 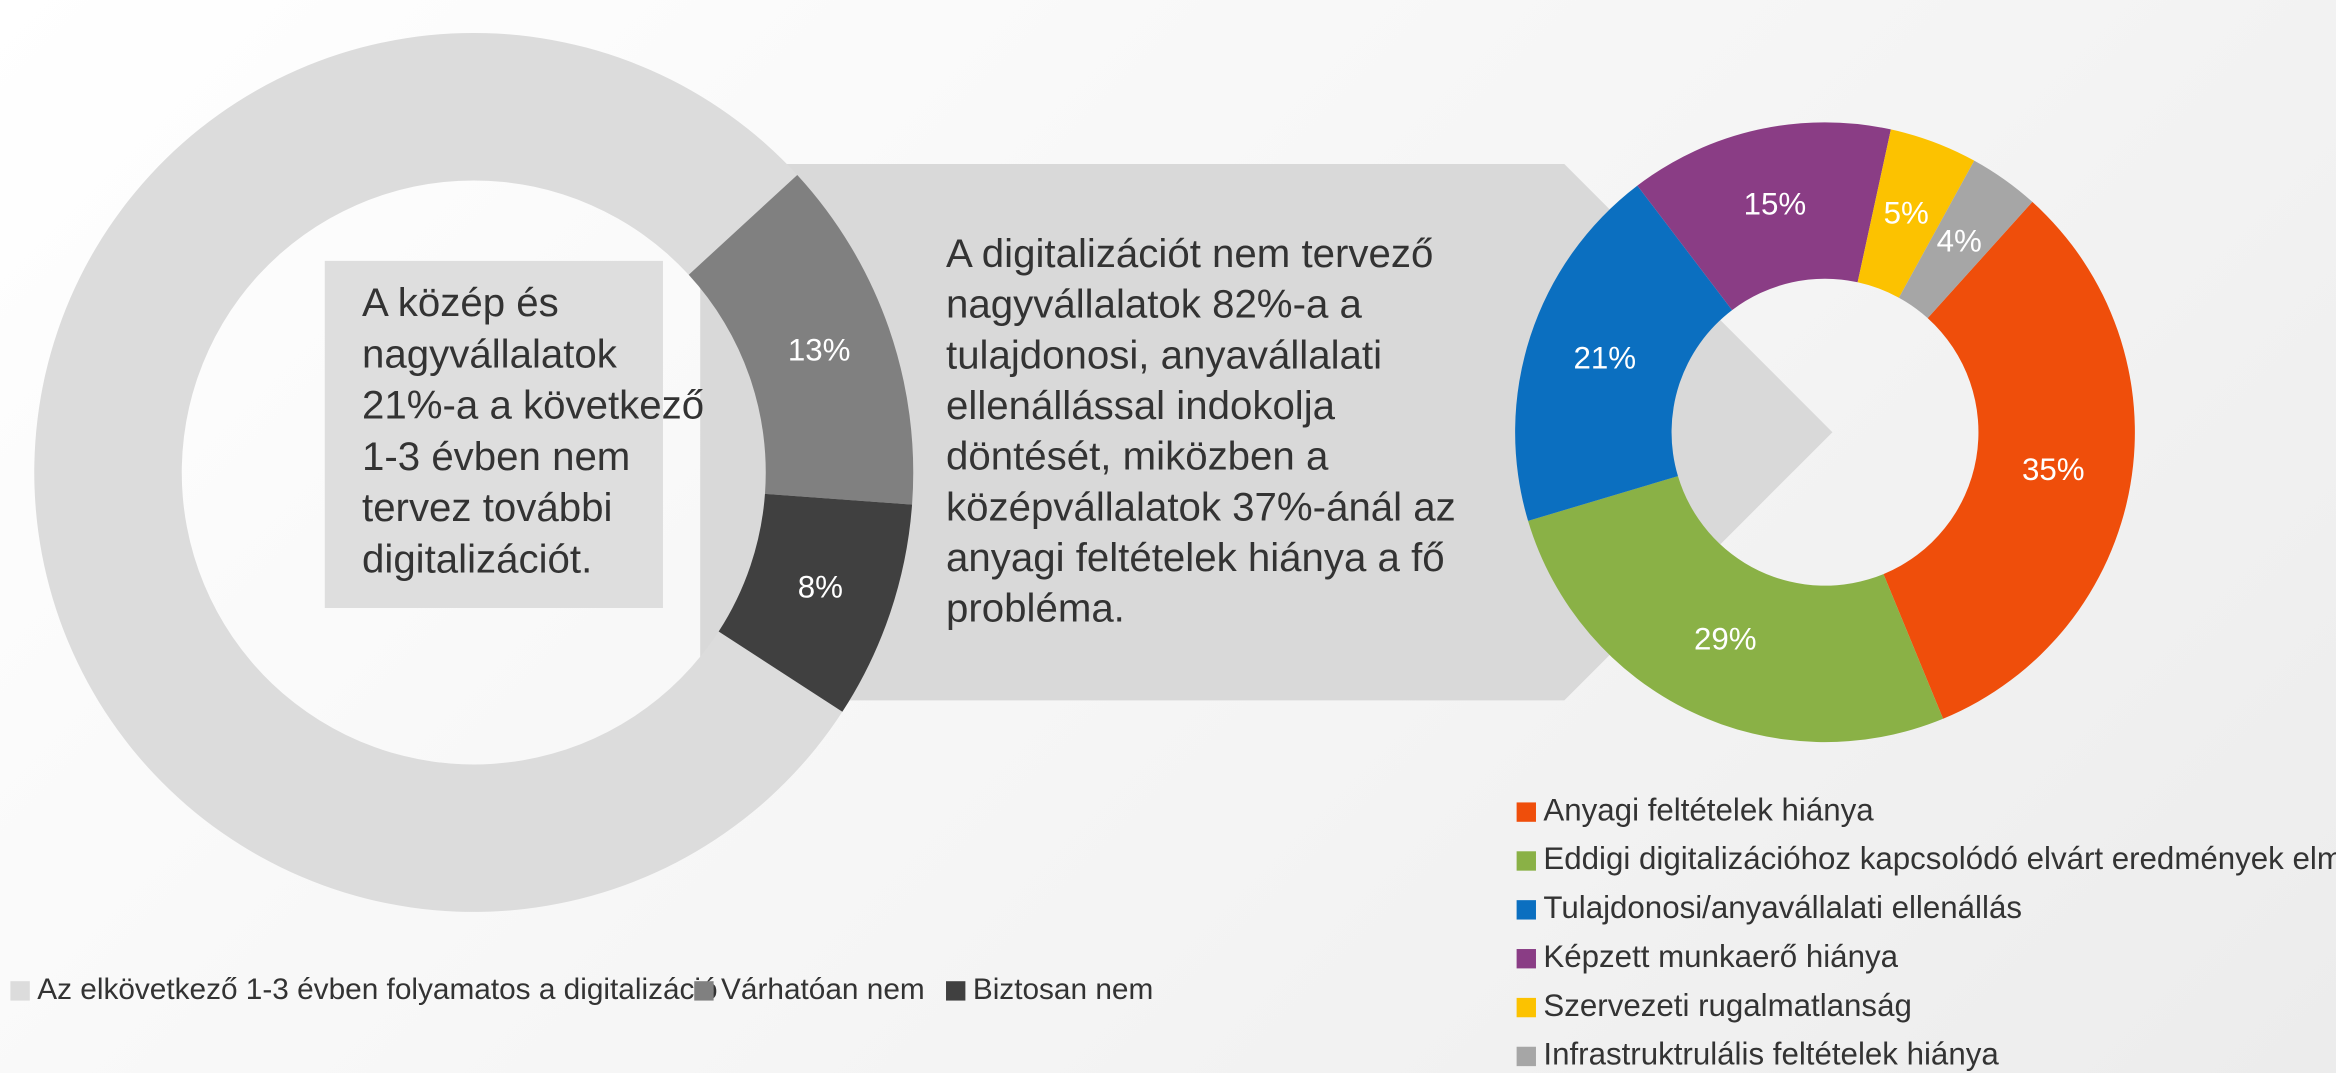 I want to click on annotation-line: tulajdonosi, anyavállalati, so click(x=1164, y=354).